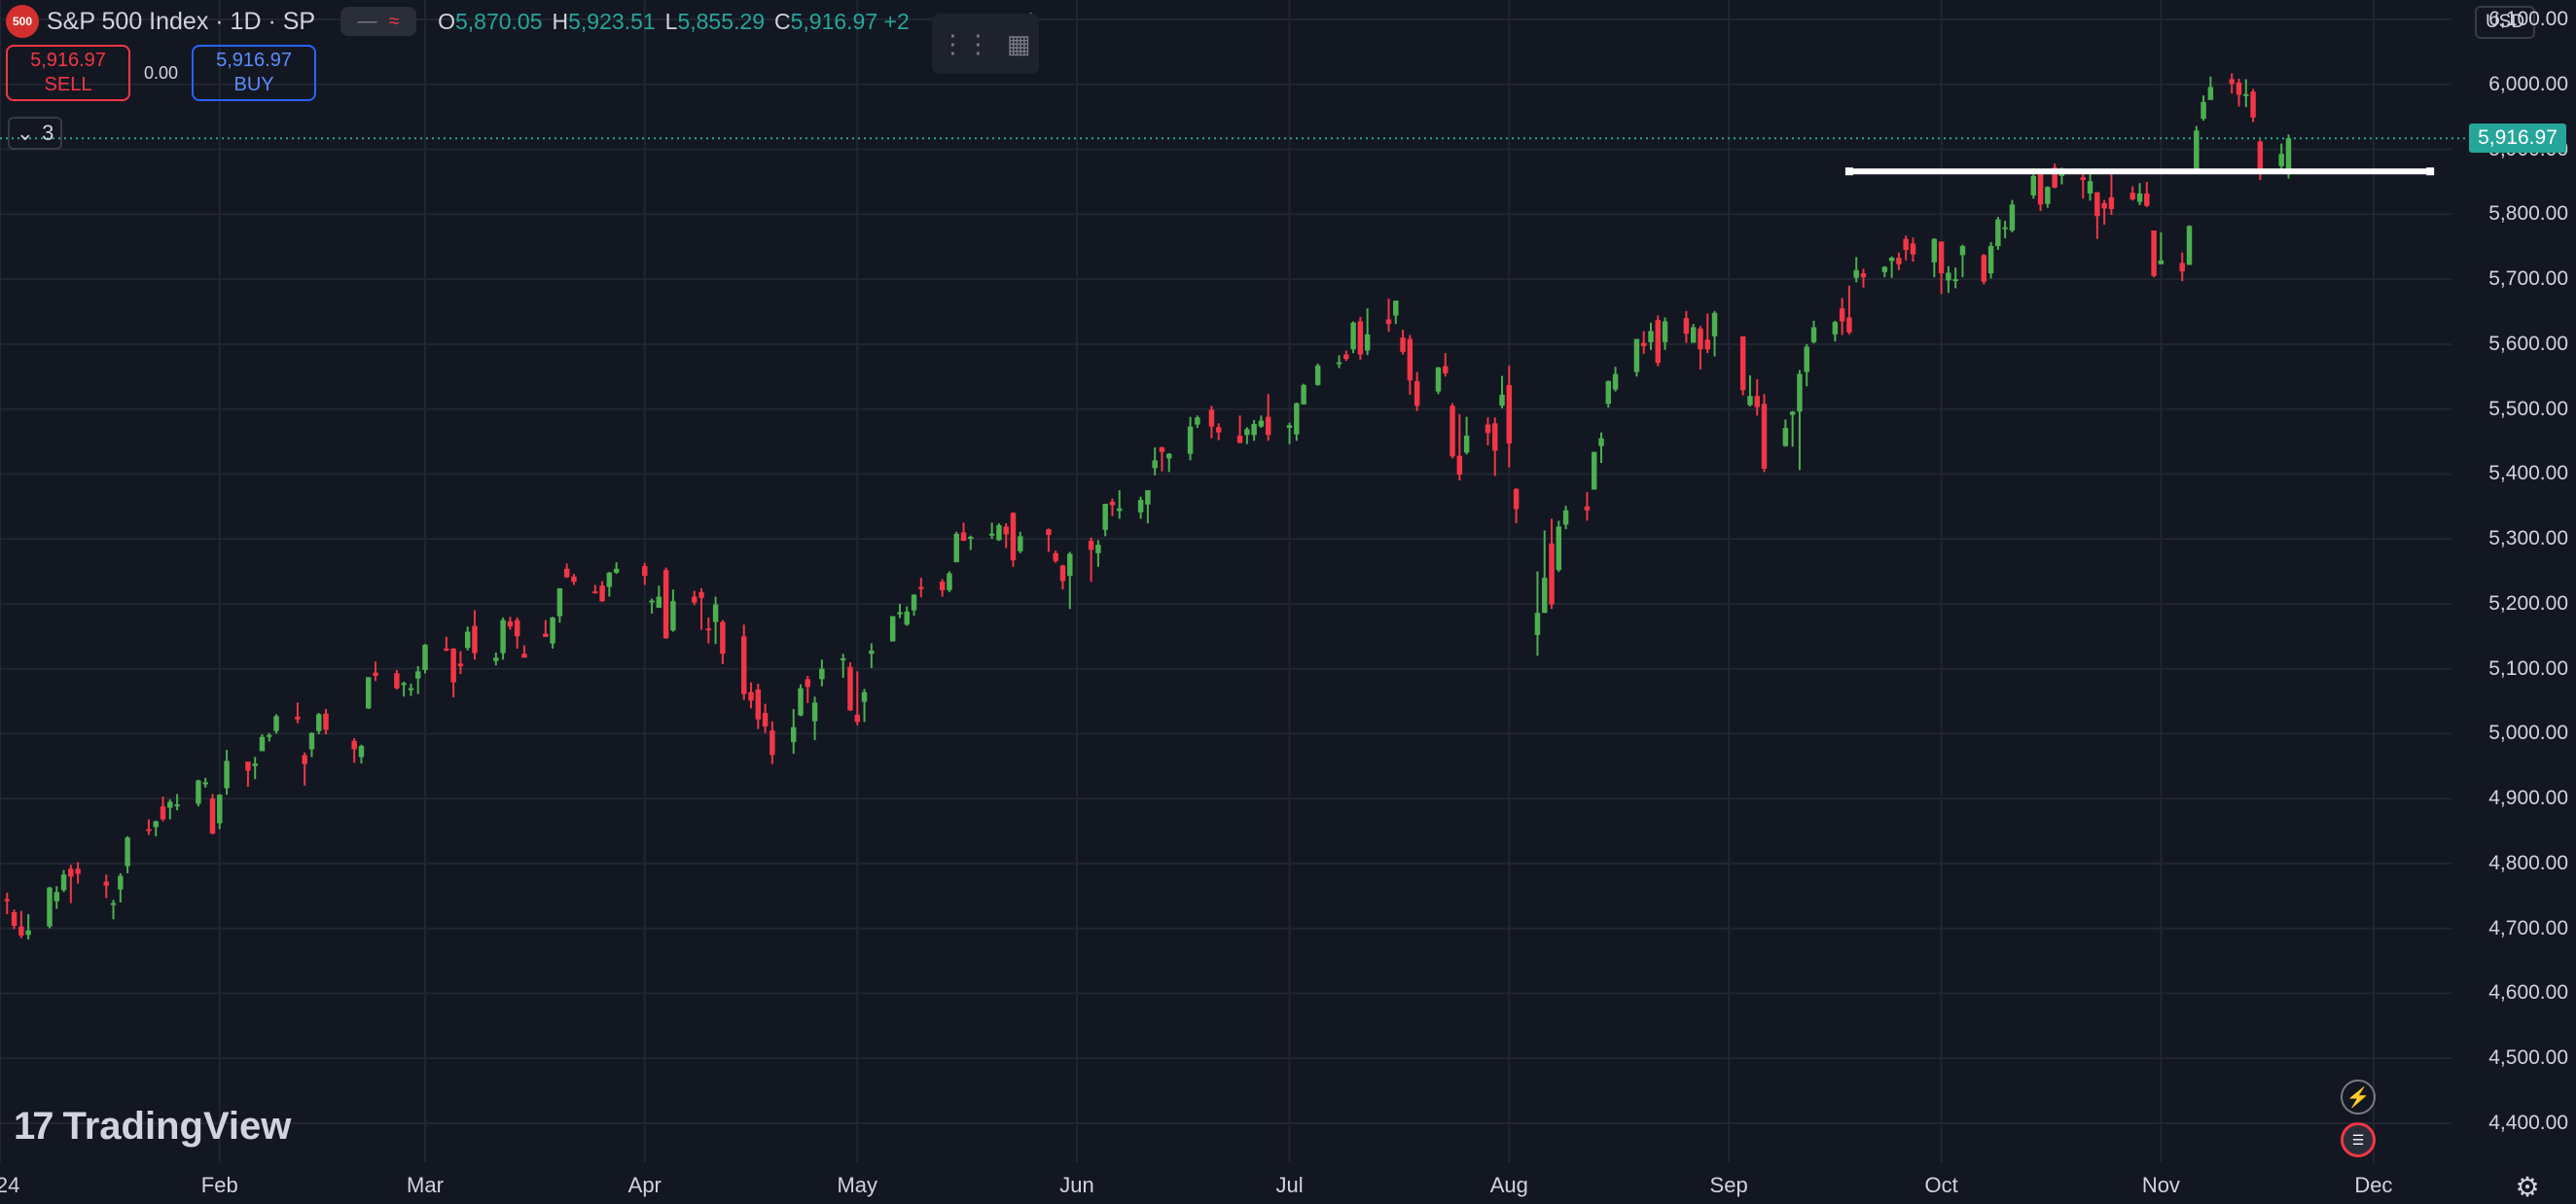 The height and width of the screenshot is (1204, 2576). Describe the element at coordinates (35, 133) in the screenshot. I see `indicators-collapse-button: ⌄ 3` at that location.